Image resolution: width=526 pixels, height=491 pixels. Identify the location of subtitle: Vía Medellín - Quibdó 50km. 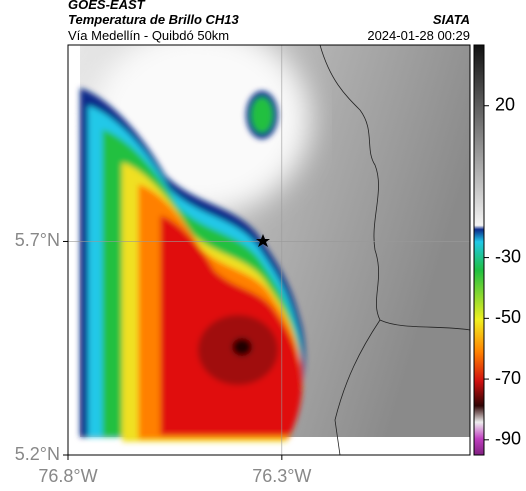
(148, 35).